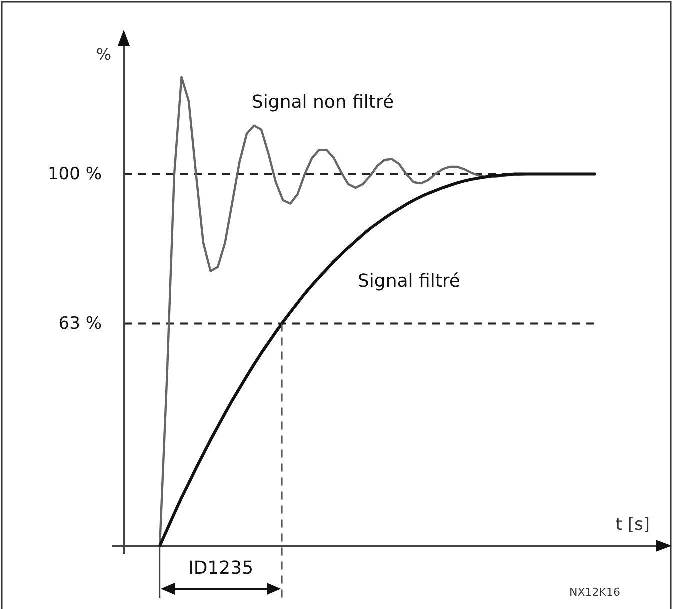  What do you see at coordinates (104, 54) in the screenshot?
I see `y-axis-title: %` at bounding box center [104, 54].